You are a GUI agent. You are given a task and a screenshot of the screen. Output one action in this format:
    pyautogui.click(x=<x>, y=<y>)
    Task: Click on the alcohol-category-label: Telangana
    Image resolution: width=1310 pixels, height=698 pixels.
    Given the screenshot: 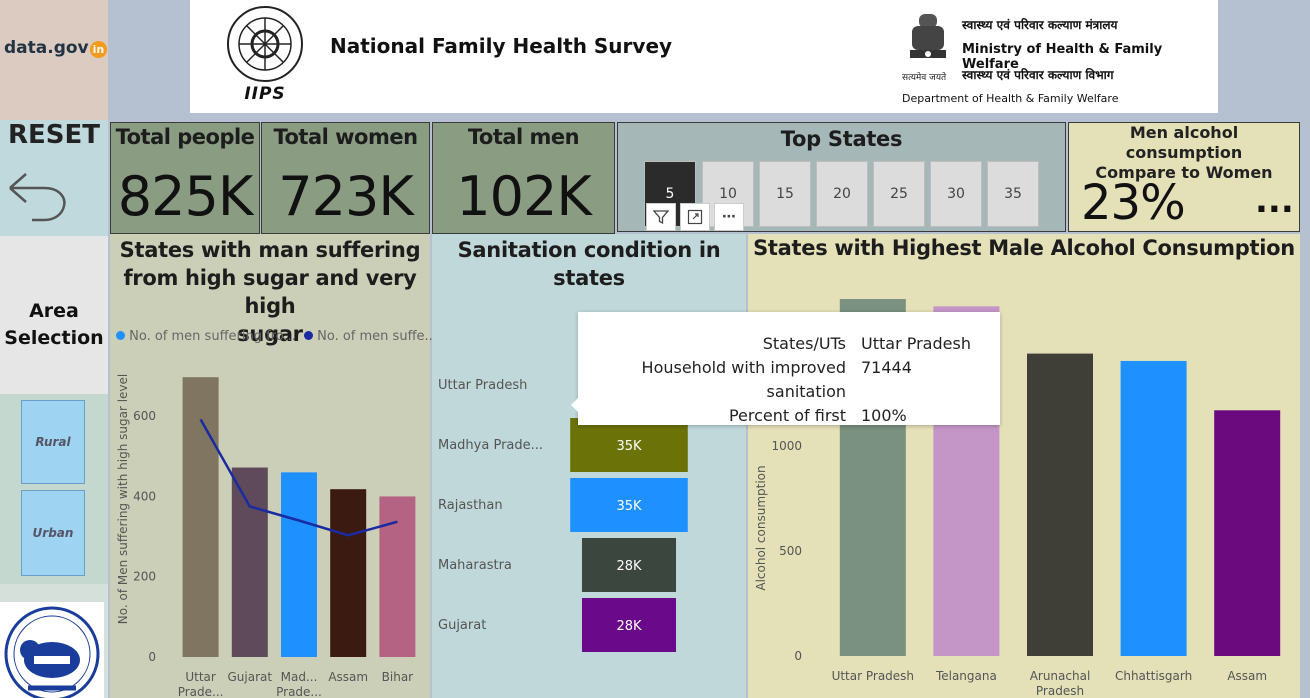 What is the action you would take?
    pyautogui.click(x=966, y=676)
    